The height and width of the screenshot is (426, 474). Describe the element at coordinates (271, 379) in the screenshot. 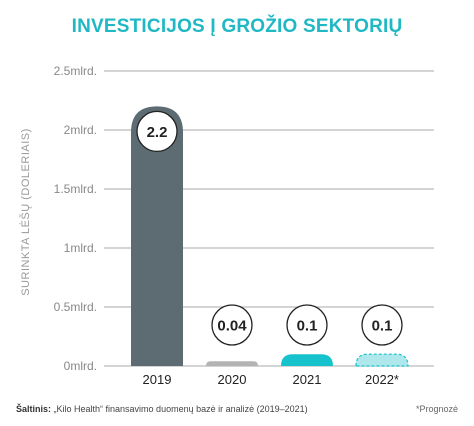

I see `x-tick-labels: 2019 2020 2021 2022*` at that location.